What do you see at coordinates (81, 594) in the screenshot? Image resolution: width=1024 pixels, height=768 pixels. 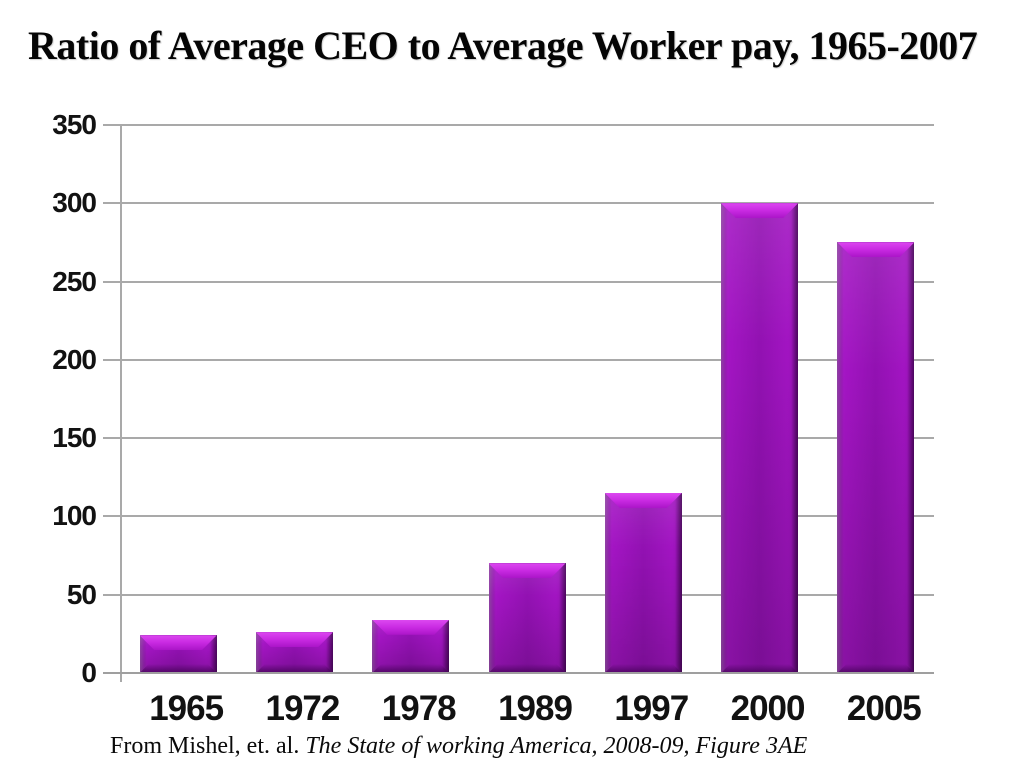 I see `y-axis-label: 50` at bounding box center [81, 594].